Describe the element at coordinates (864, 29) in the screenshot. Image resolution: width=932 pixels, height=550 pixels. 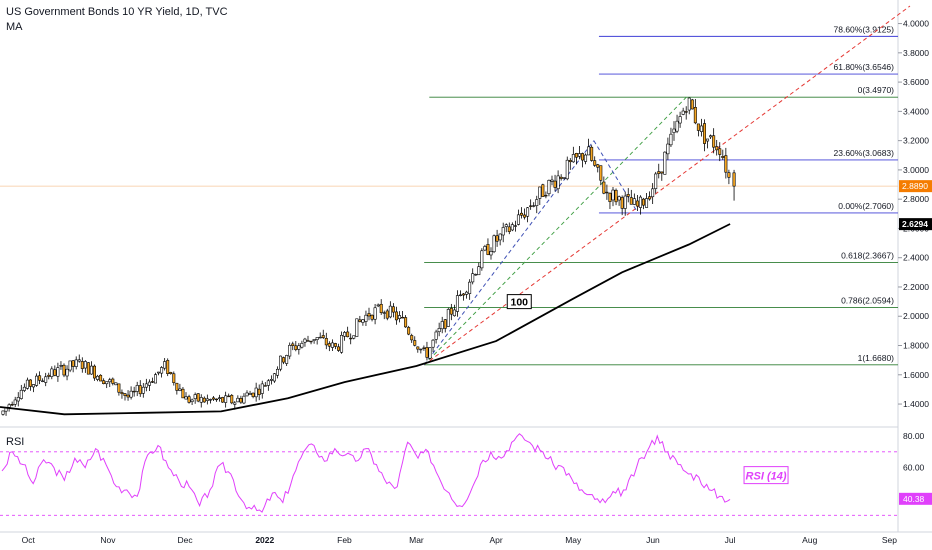
I see `fib-level-label: 78.60%(3.9125)` at that location.